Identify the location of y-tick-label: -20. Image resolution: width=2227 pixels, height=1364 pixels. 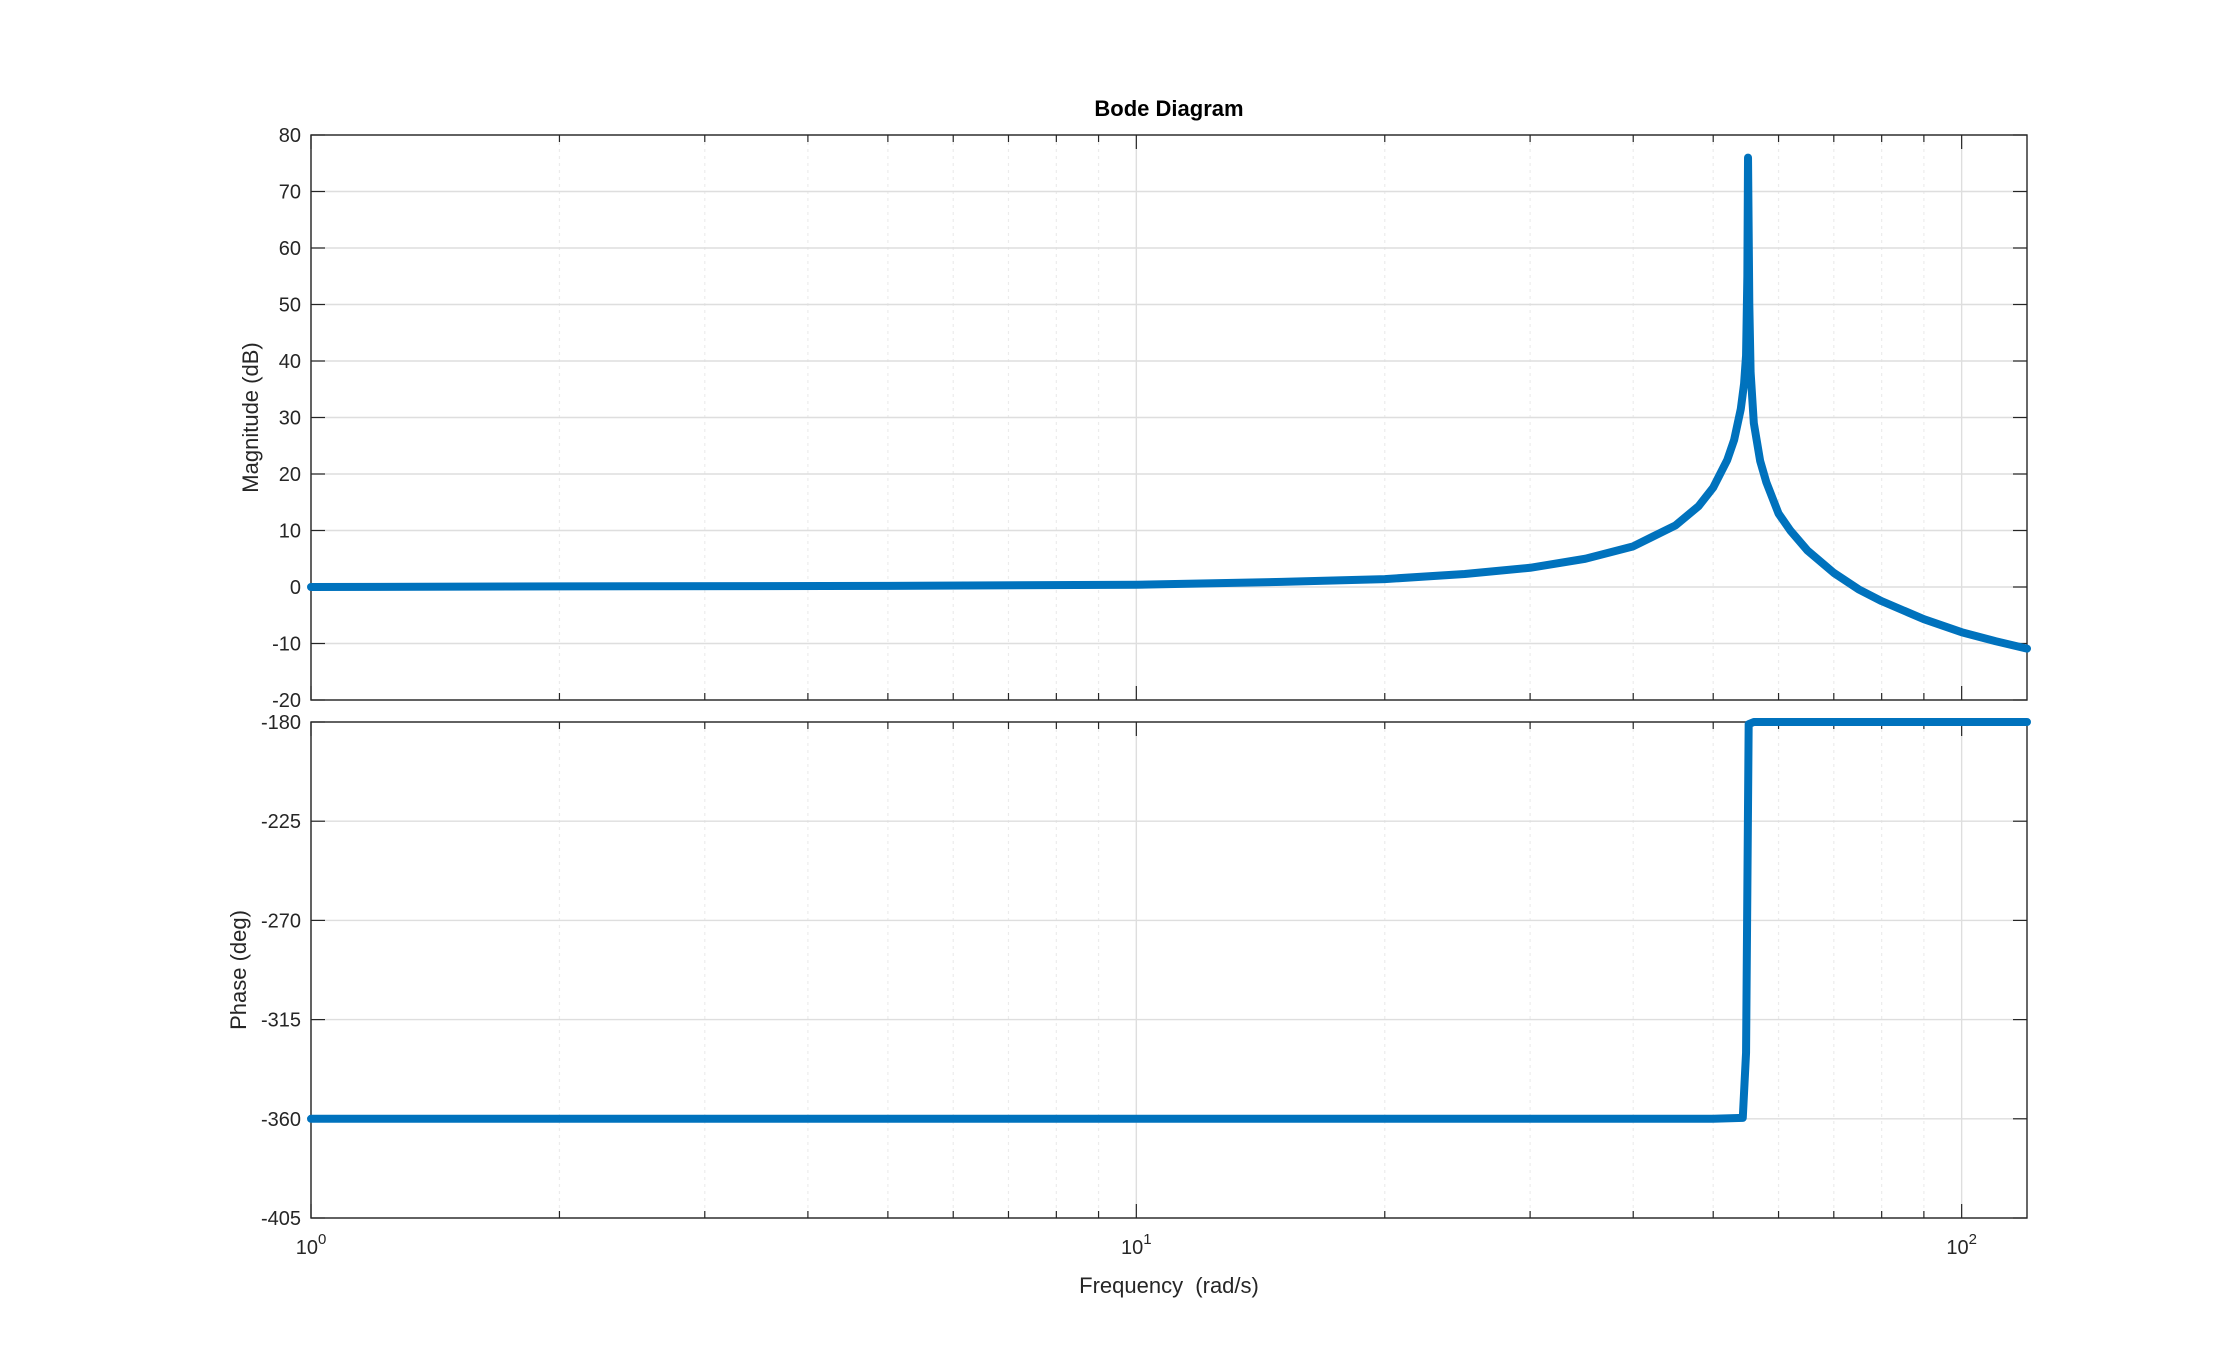
(286, 701).